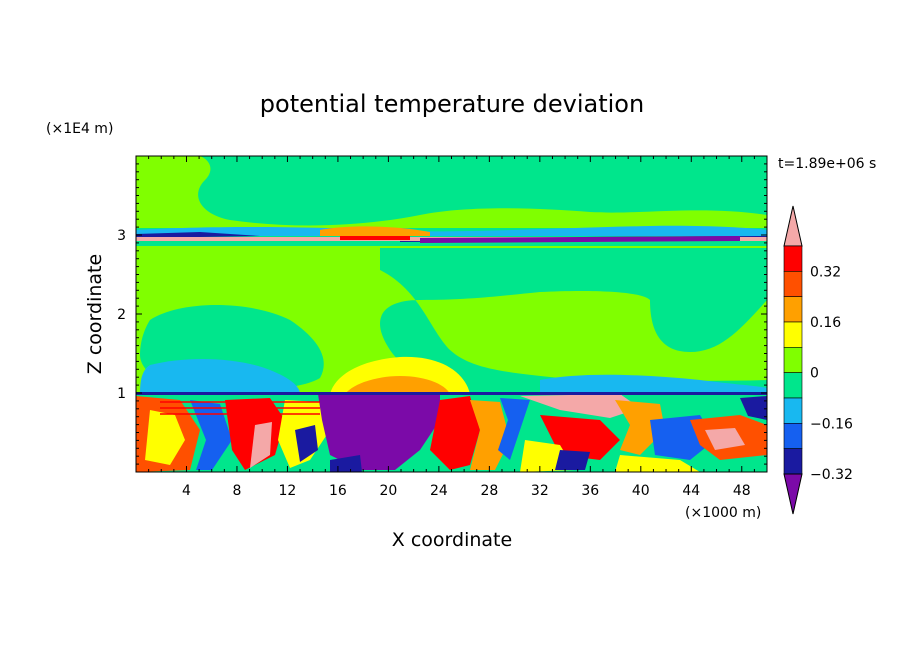  I want to click on colorbar-label: 0, so click(814, 374).